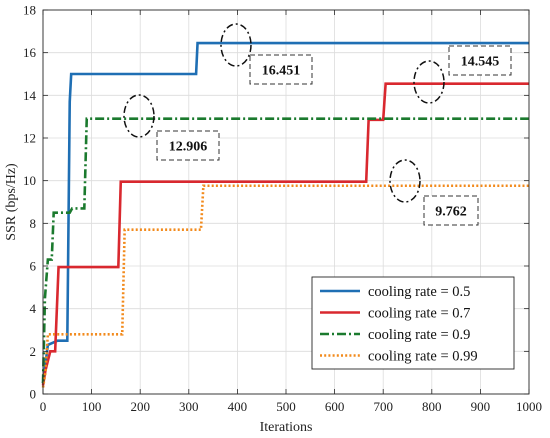 The image size is (550, 438). What do you see at coordinates (30, 52) in the screenshot?
I see `y-tick-label: 16` at bounding box center [30, 52].